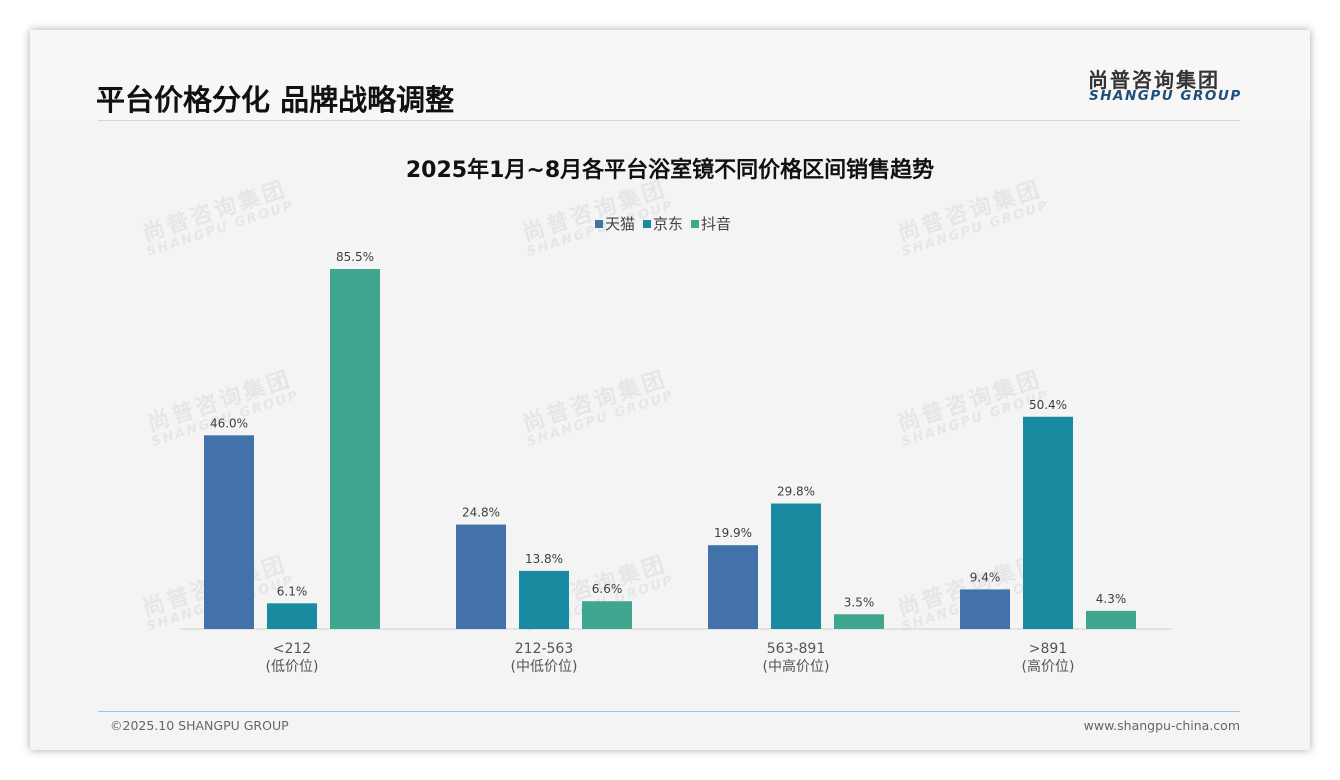 The height and width of the screenshot is (780, 1340). What do you see at coordinates (669, 711) in the screenshot?
I see `footer-divider` at bounding box center [669, 711].